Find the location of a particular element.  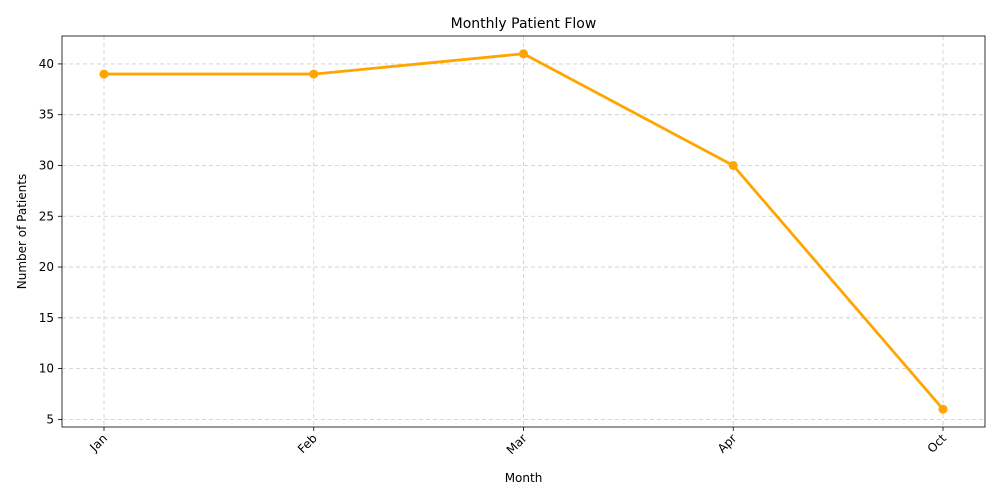

x-tick-label: Oct is located at coordinates (937, 443).